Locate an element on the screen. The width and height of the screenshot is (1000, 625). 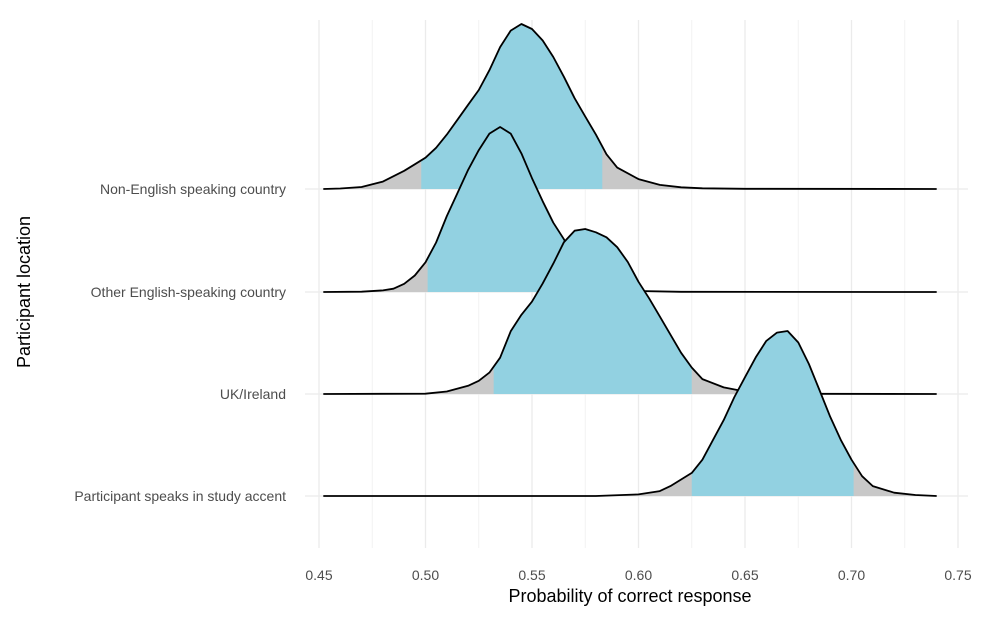
x-tick-label: 0.65 is located at coordinates (744, 575).